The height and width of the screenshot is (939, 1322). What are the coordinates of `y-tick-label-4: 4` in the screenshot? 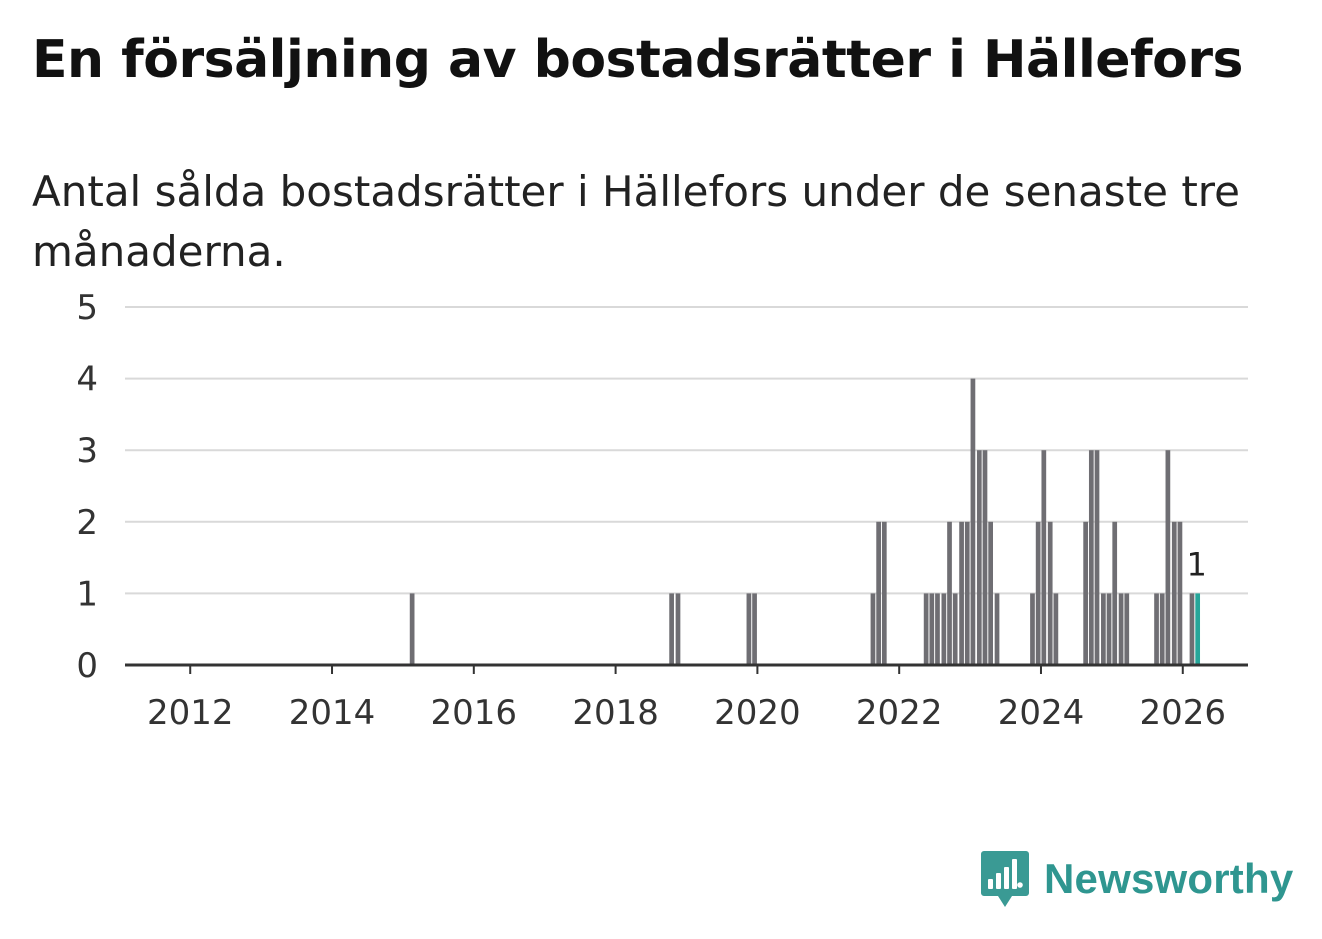 It's located at (87, 380).